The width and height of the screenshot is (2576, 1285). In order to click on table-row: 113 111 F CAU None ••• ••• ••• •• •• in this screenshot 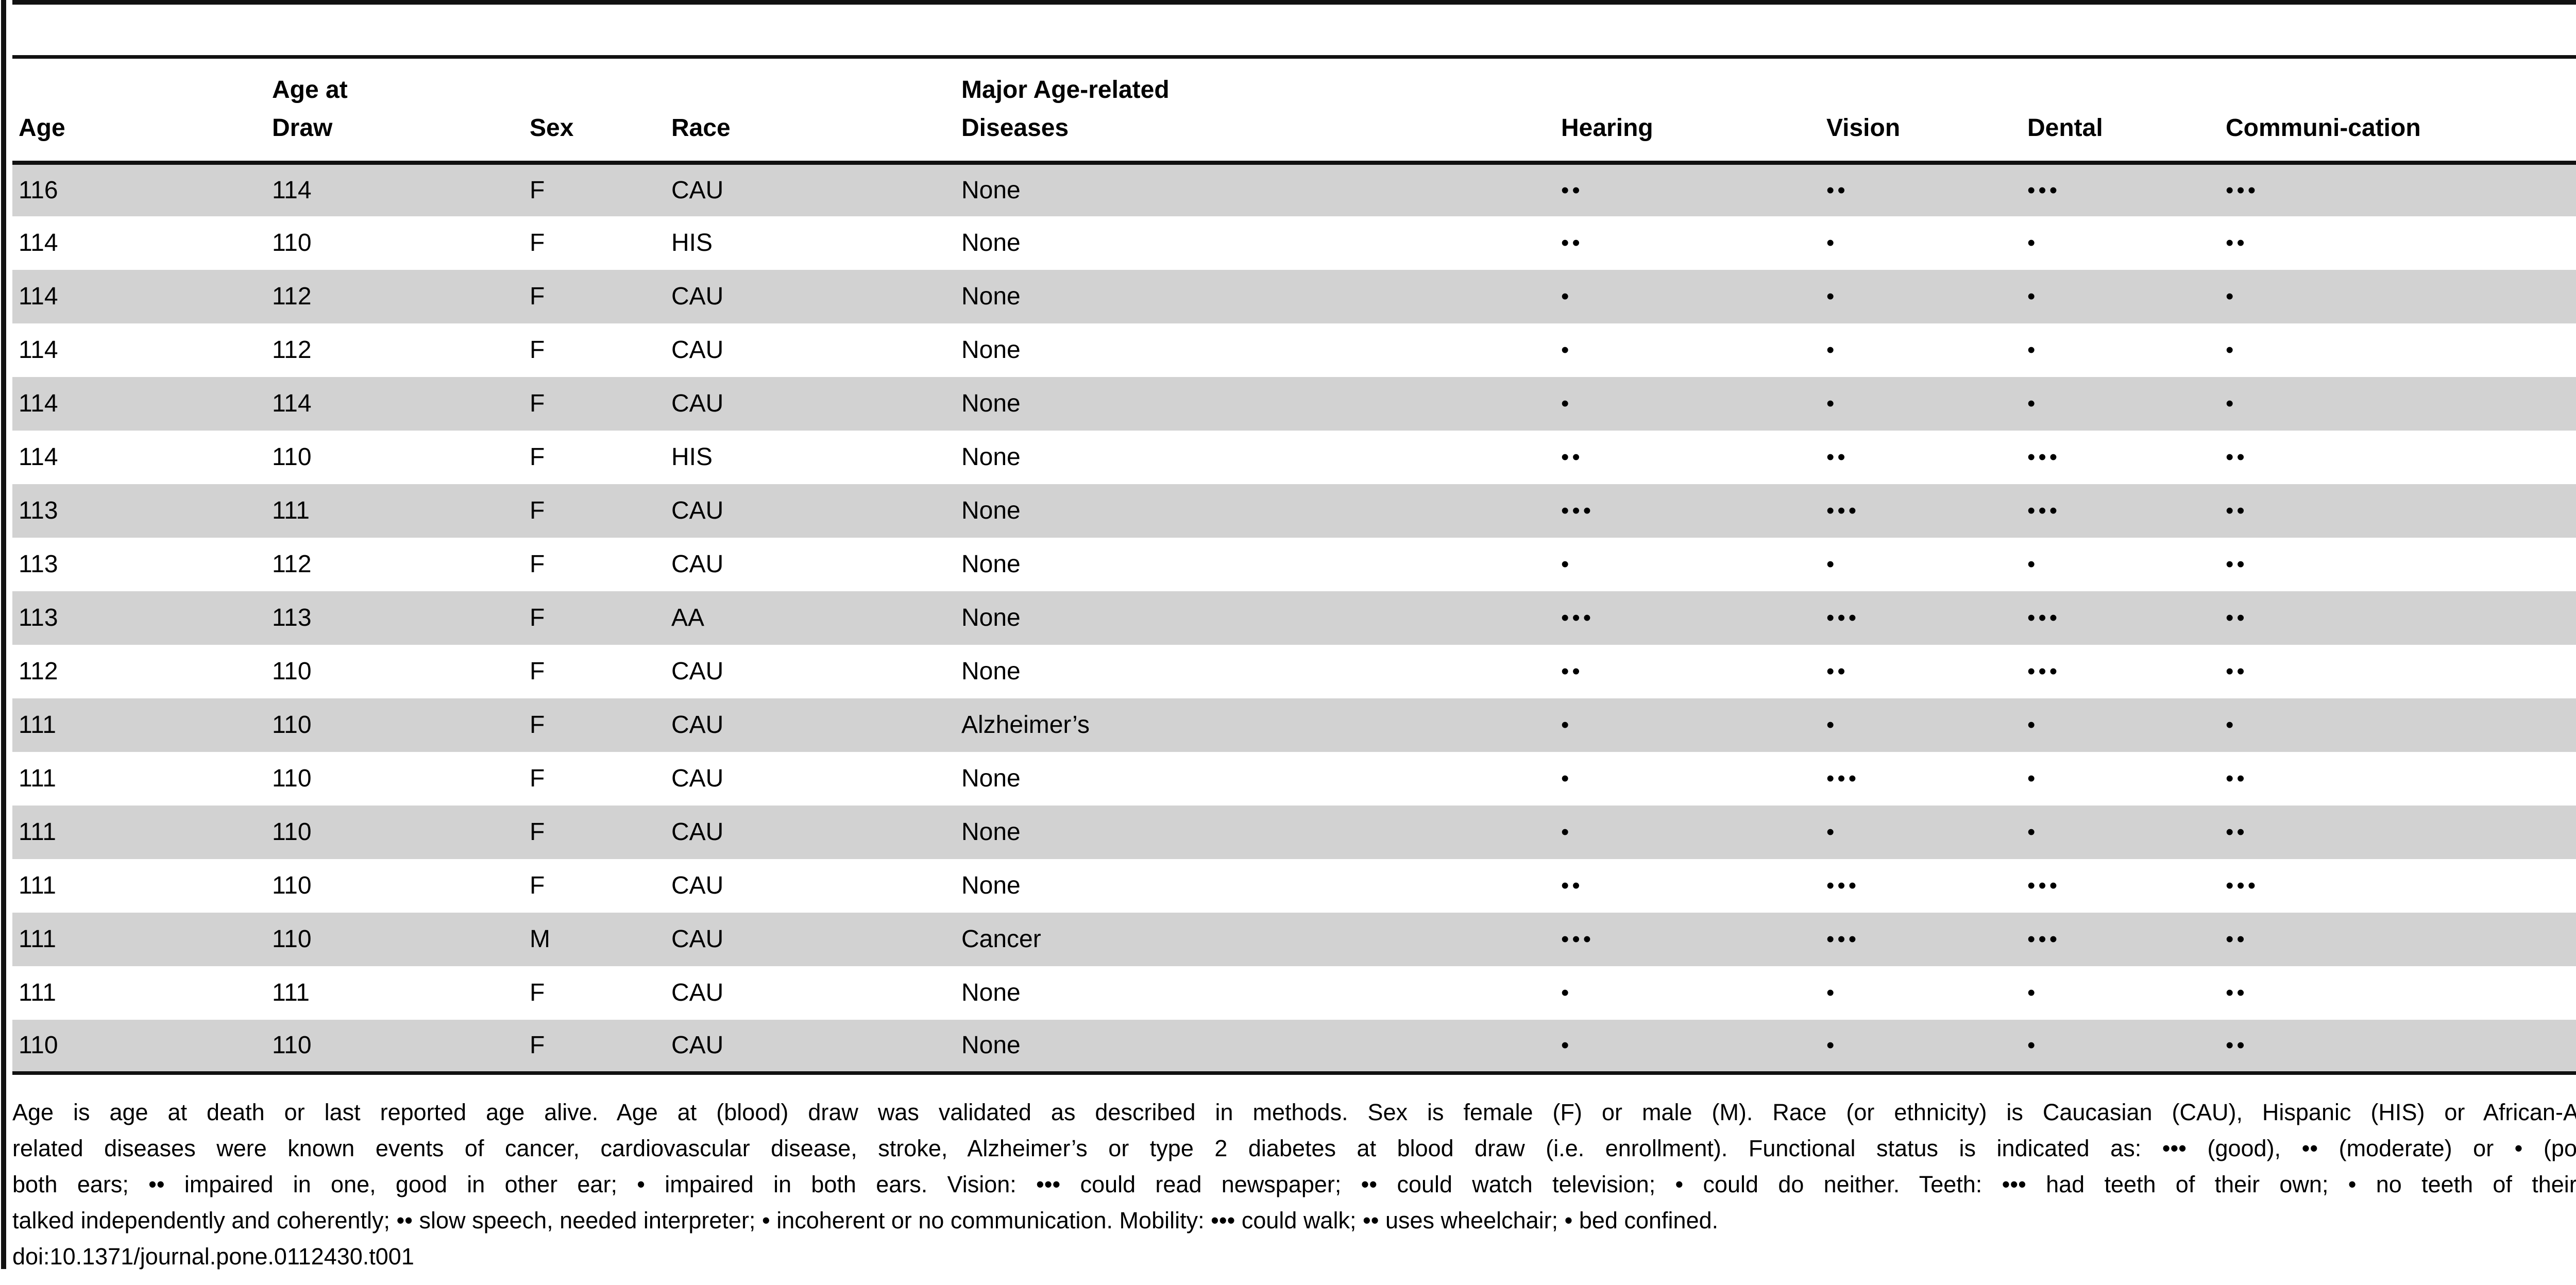, I will do `click(1294, 511)`.